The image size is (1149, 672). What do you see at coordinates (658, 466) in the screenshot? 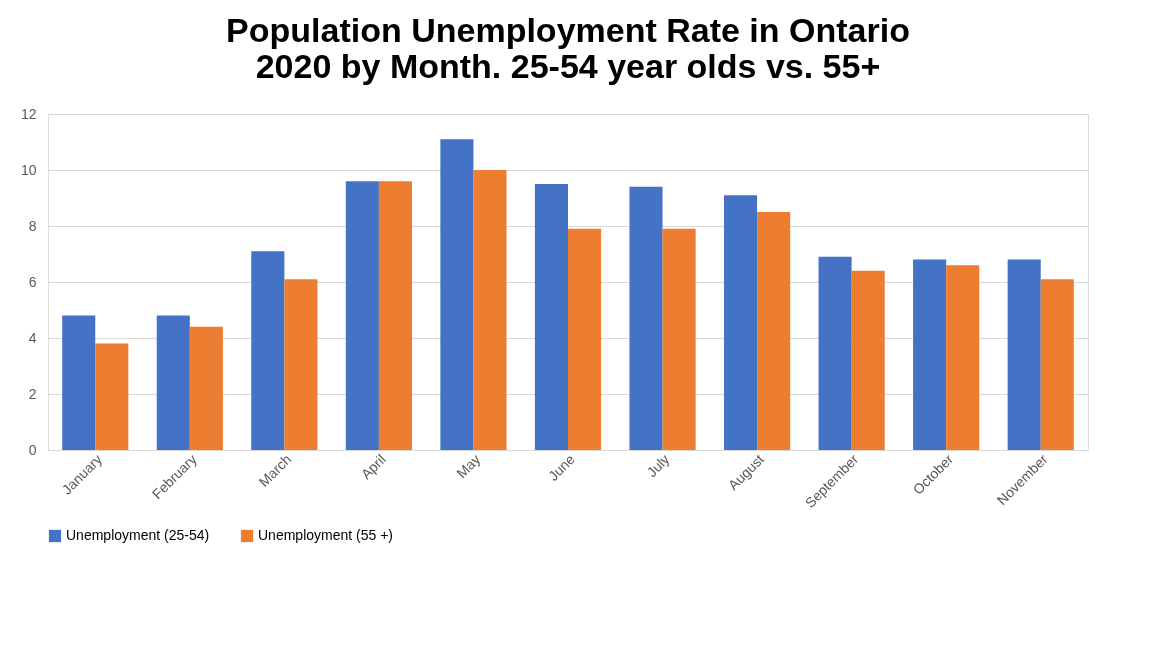
I see `x-tick-label: July` at bounding box center [658, 466].